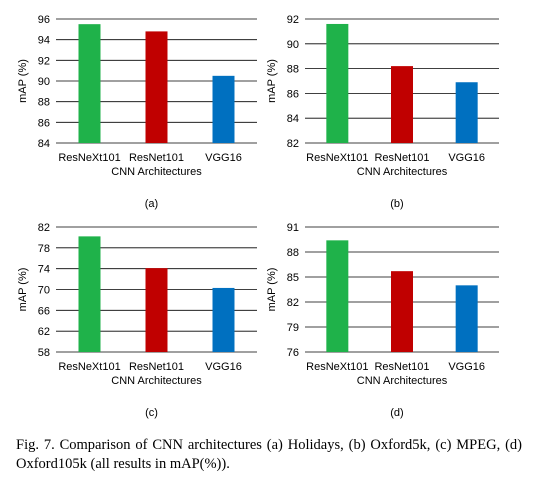 Image resolution: width=535 pixels, height=483 pixels. What do you see at coordinates (293, 228) in the screenshot?
I see `y-tick-label: 91` at bounding box center [293, 228].